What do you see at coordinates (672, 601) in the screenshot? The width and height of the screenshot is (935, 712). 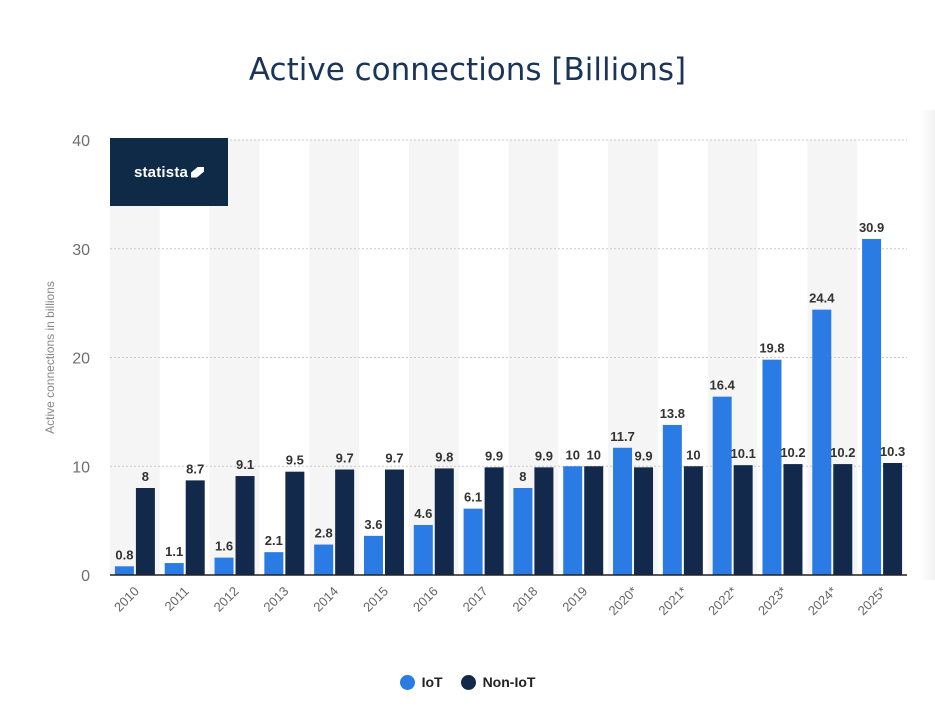 I see `x-tick-label: 2021*` at bounding box center [672, 601].